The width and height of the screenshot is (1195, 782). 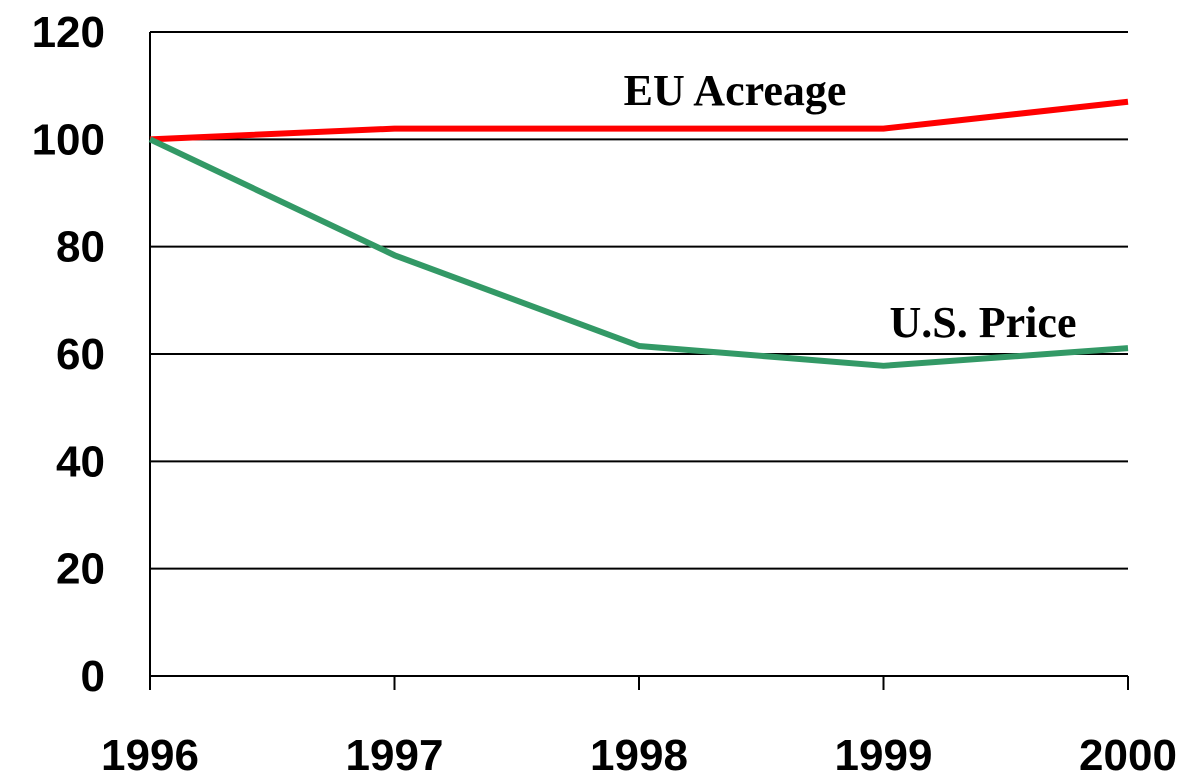 I want to click on y-tick-label: 0, so click(x=93, y=676).